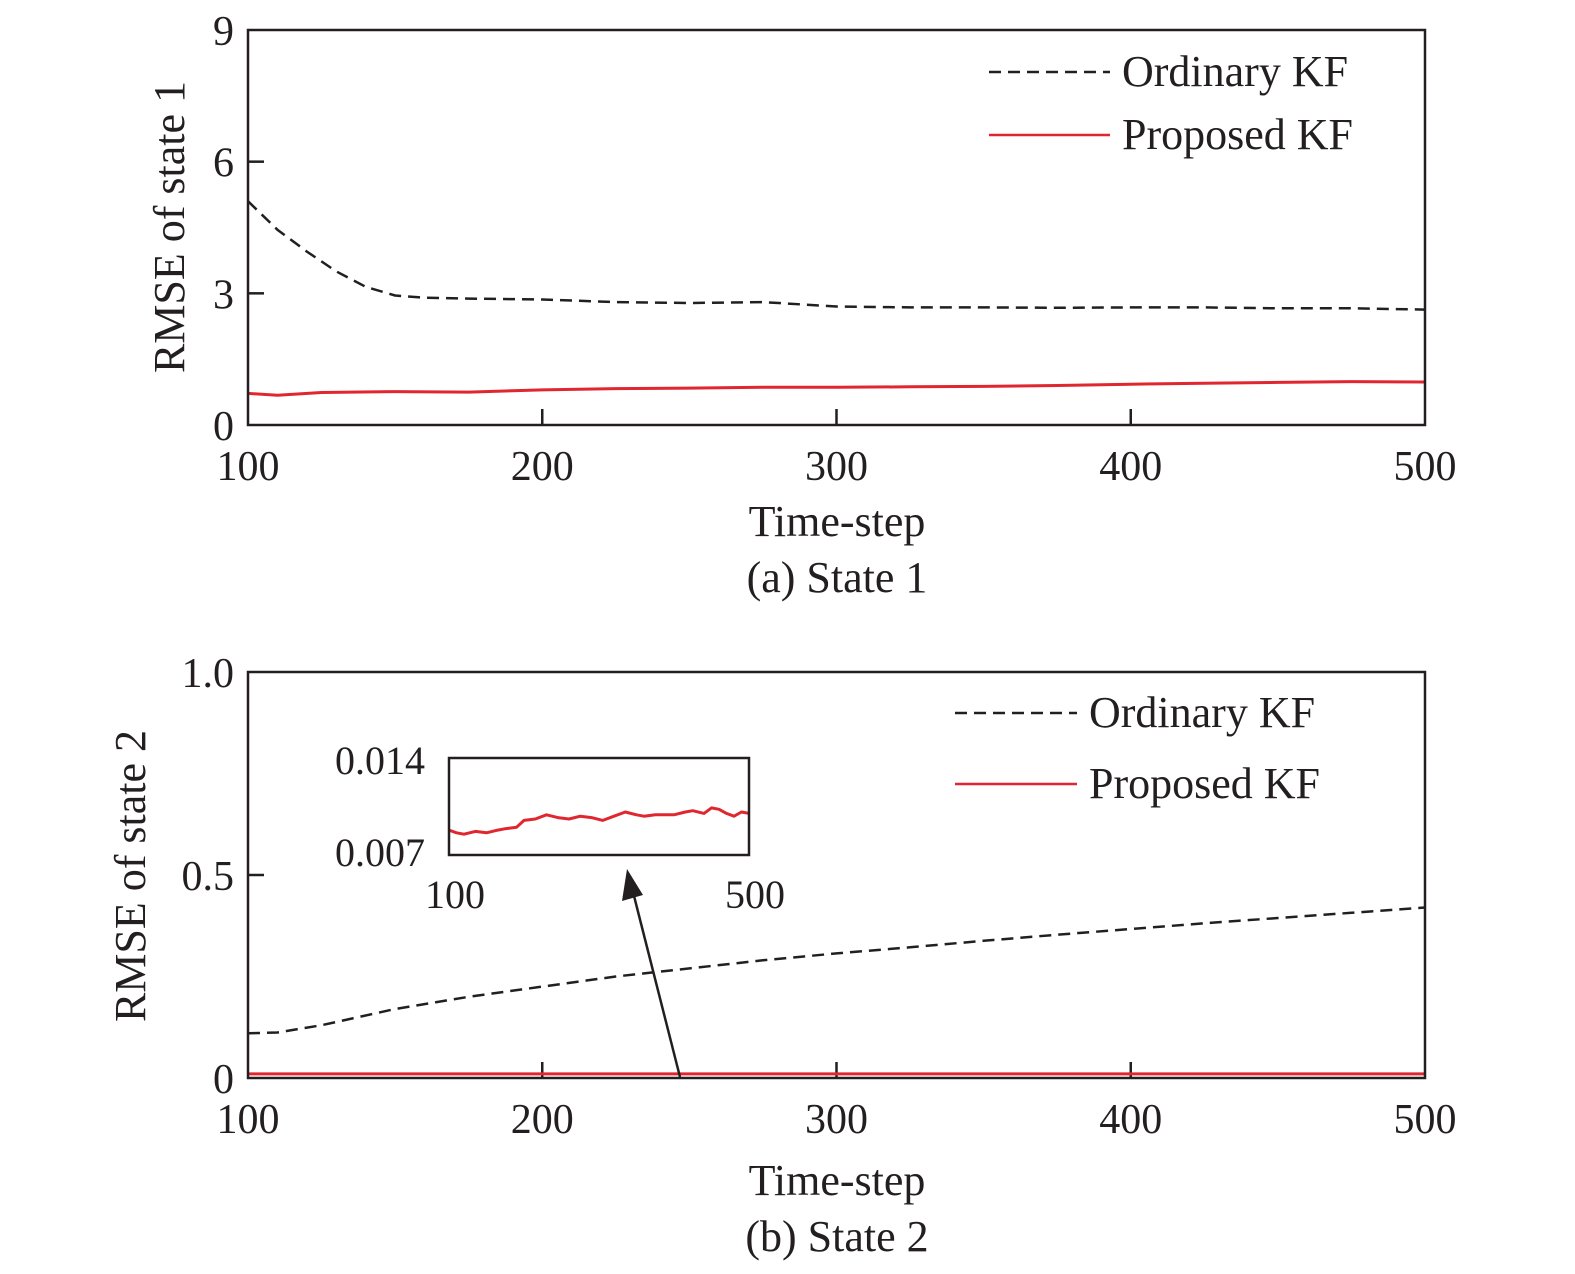  I want to click on inset-series, so click(599, 821).